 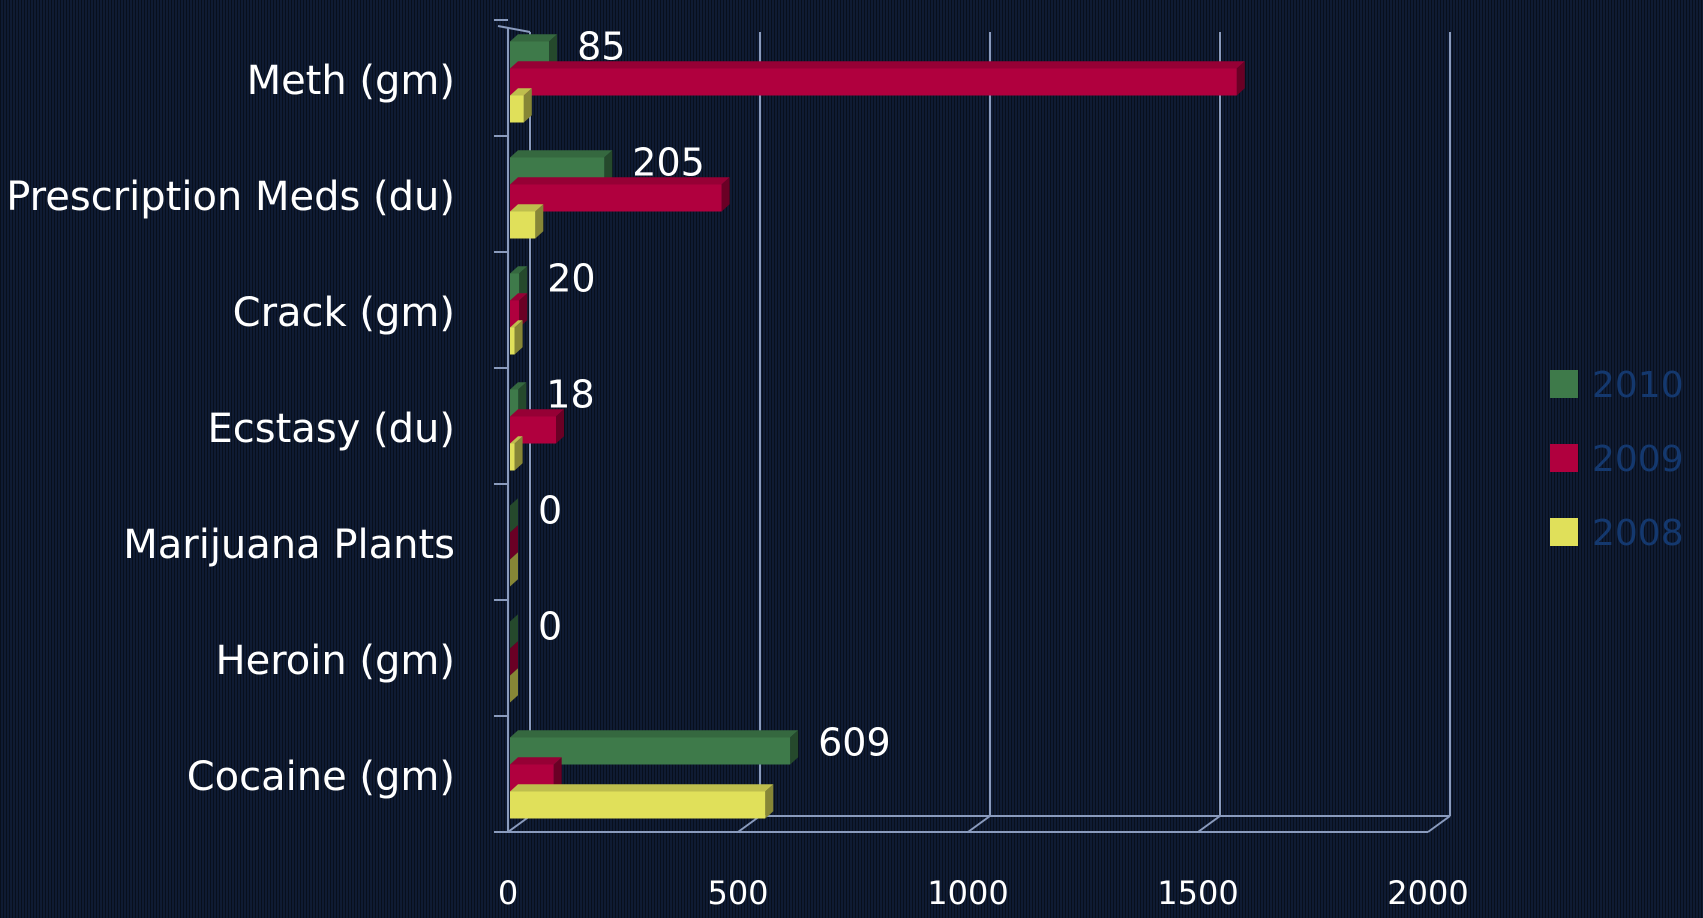 I want to click on data-label: 20, so click(x=571, y=279).